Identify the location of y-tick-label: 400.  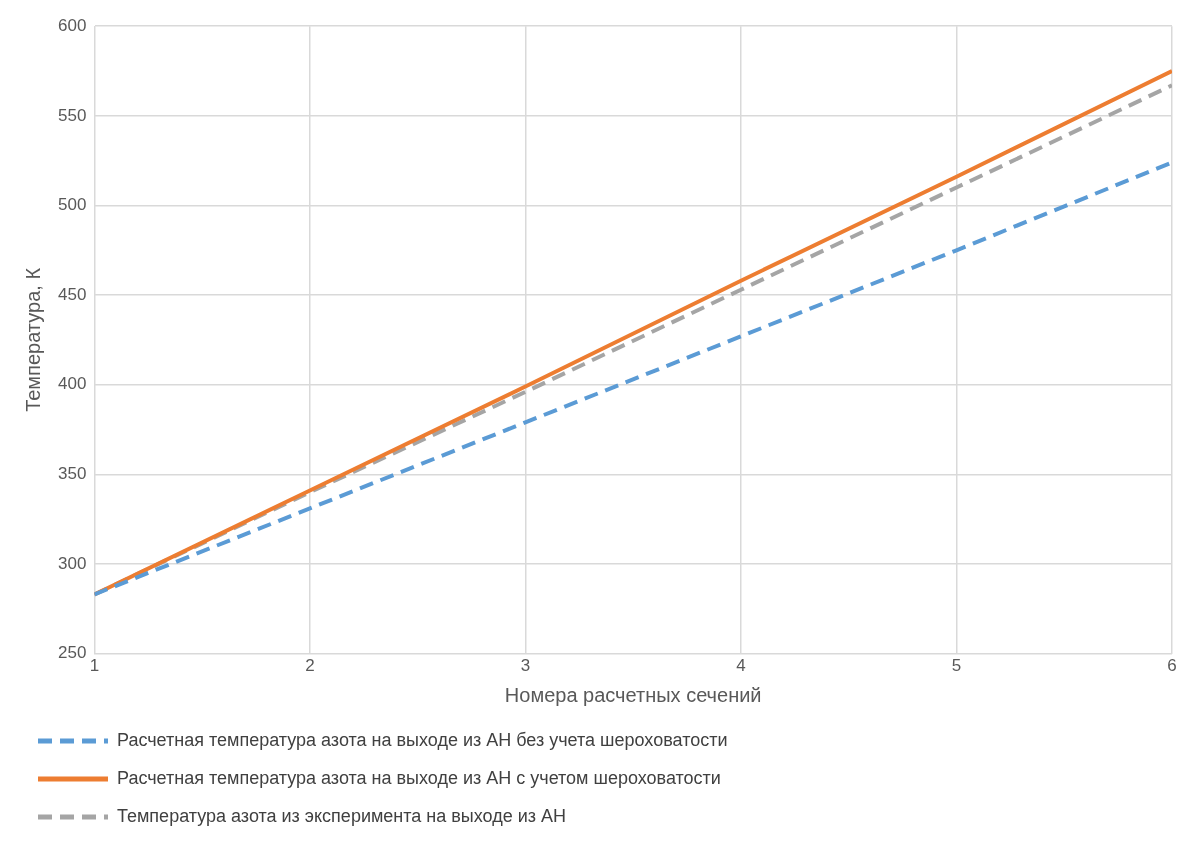
(72, 384).